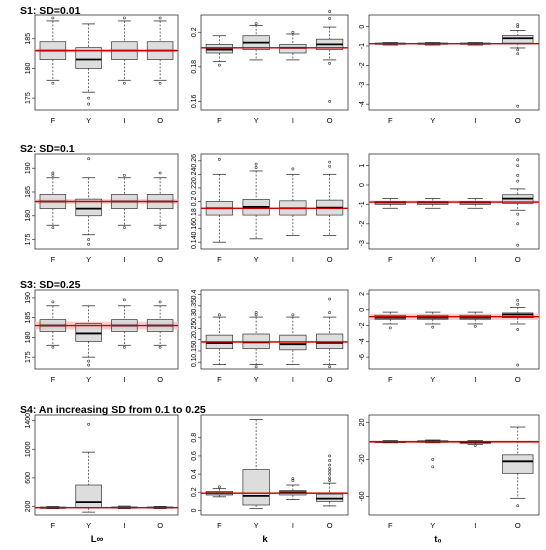  Describe the element at coordinates (362, 166) in the screenshot. I see `y-tick-label-5-4: 1` at that location.